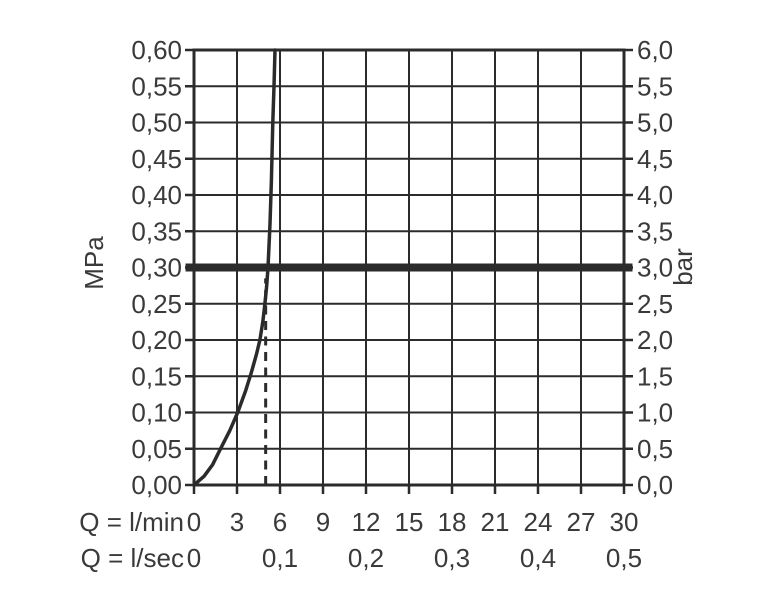 This screenshot has height=600, width=780. Describe the element at coordinates (156, 159) in the screenshot. I see `y-left-tick-label: 0,45` at that location.